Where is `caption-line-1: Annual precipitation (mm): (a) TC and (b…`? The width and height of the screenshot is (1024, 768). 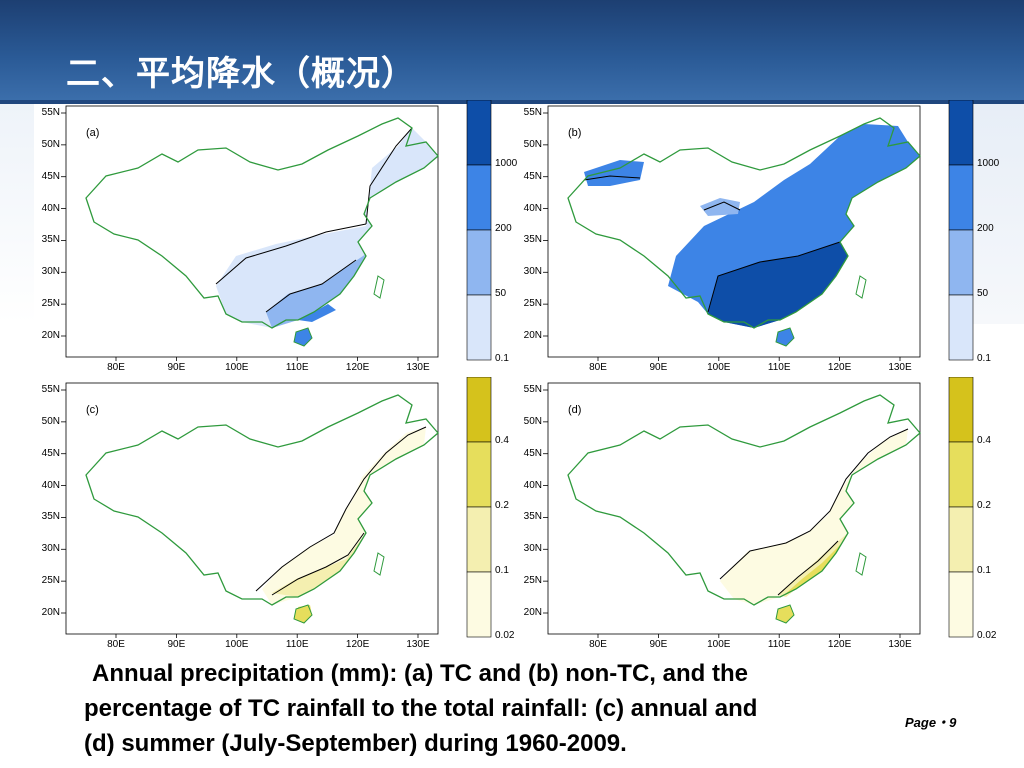 caption-line-1: Annual precipitation (mm): (a) TC and (b… is located at coordinates (420, 673).